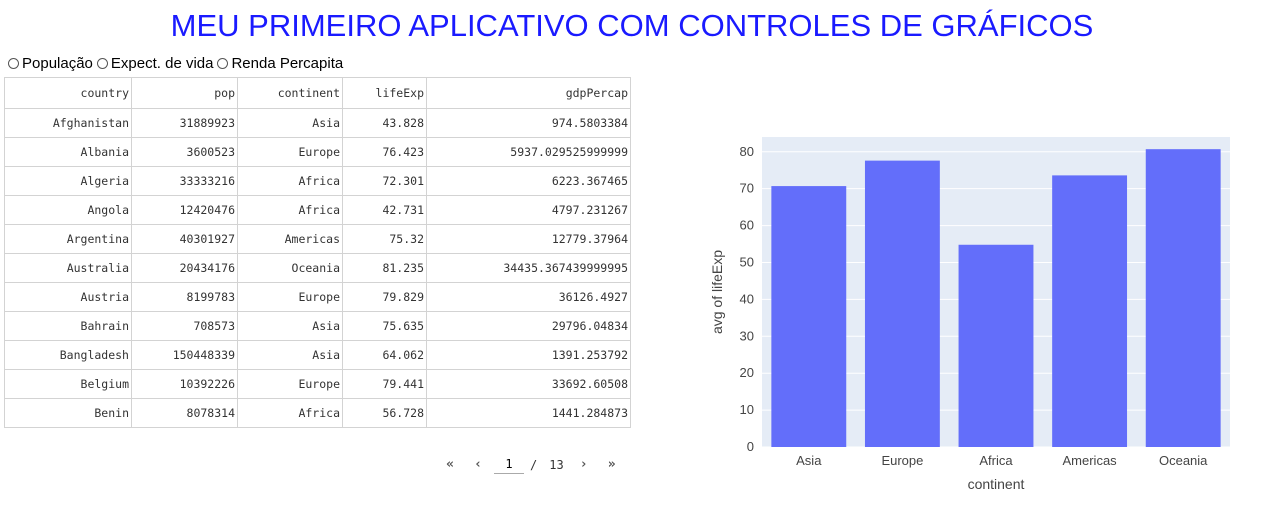 Image resolution: width=1264 pixels, height=516 pixels. Describe the element at coordinates (184, 93) in the screenshot. I see `column-header-pop: pop` at that location.